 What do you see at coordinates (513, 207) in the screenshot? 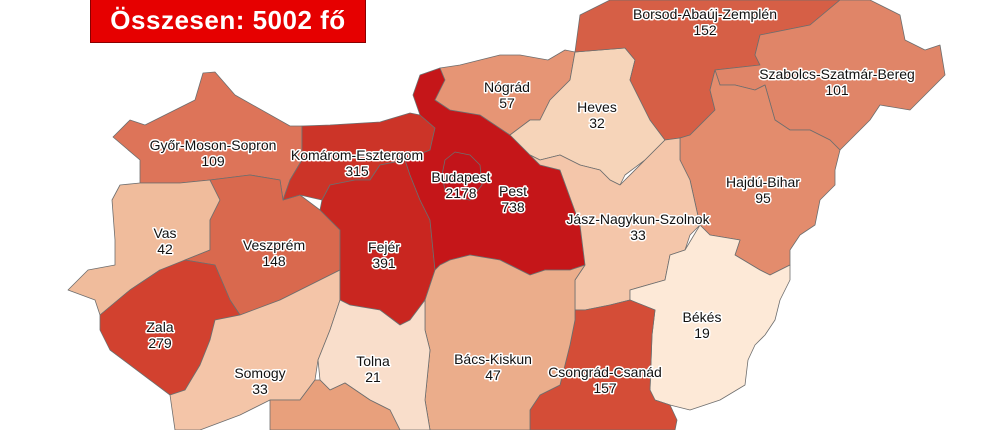
I see `county-value-label: 738` at bounding box center [513, 207].